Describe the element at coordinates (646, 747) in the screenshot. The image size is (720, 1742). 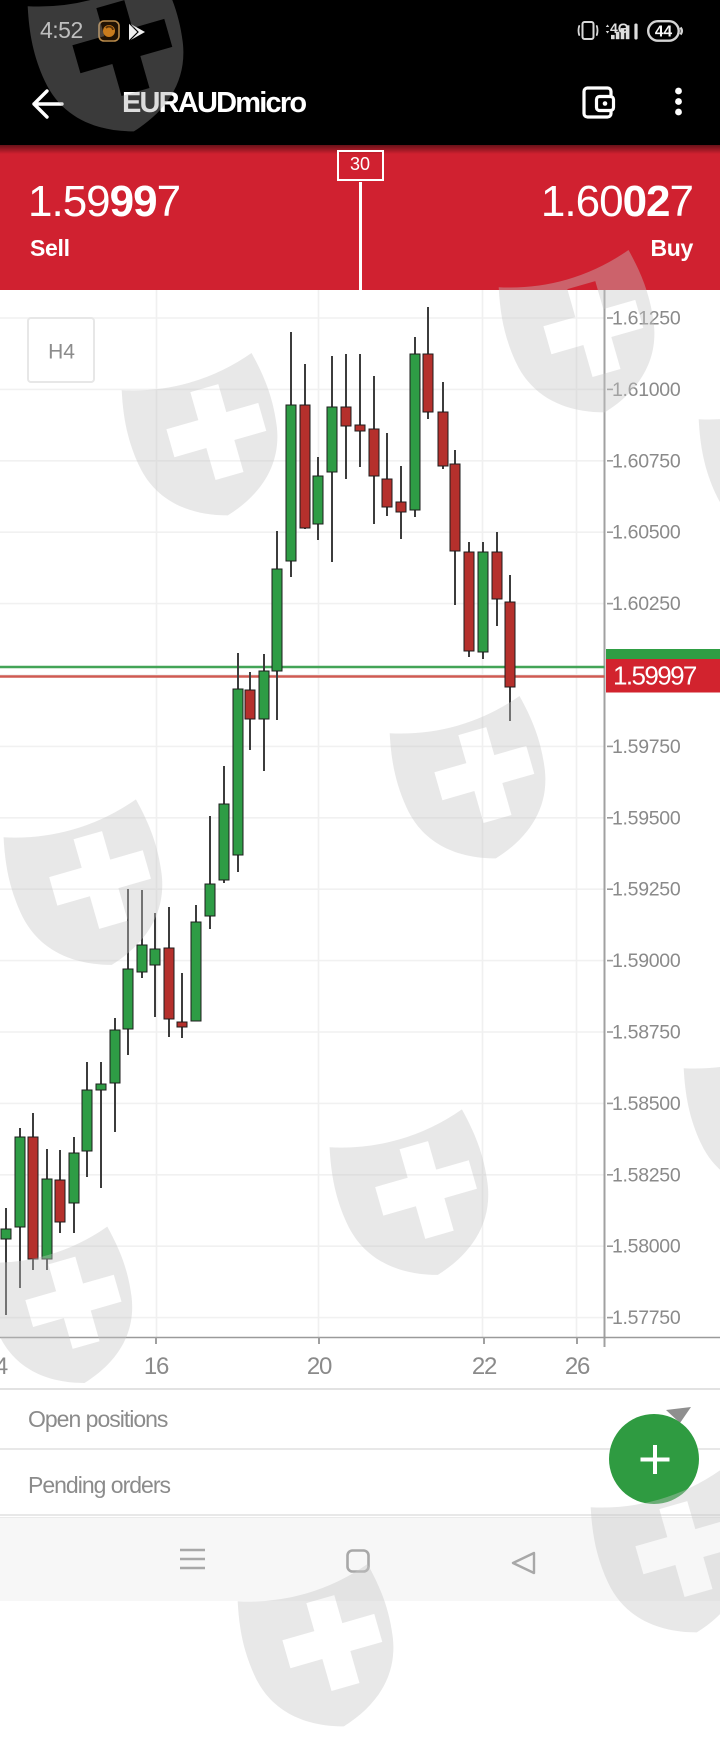
I see `svg-text: 1.59750` at that location.